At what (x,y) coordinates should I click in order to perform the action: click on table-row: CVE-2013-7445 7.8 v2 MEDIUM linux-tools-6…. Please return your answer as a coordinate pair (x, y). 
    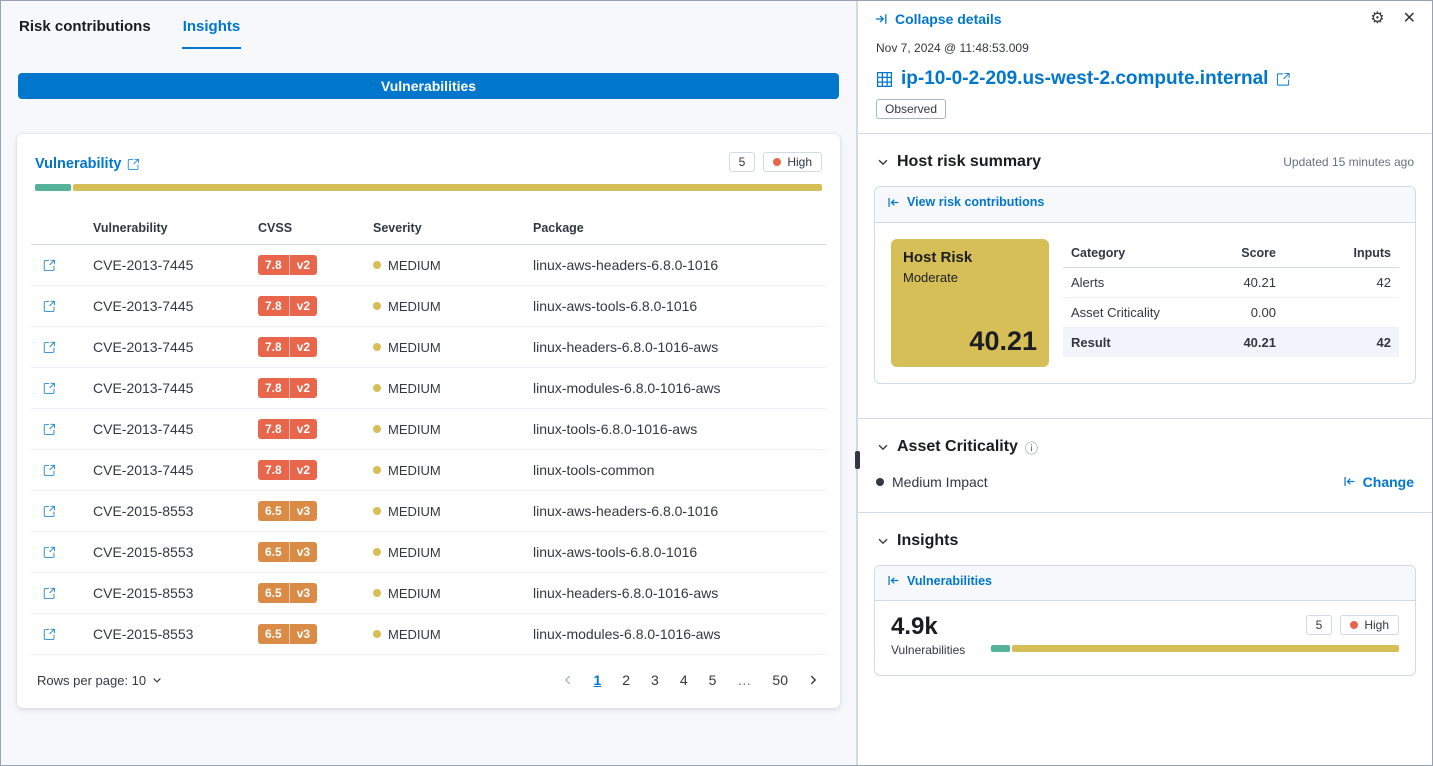
    Looking at the image, I should click on (428, 429).